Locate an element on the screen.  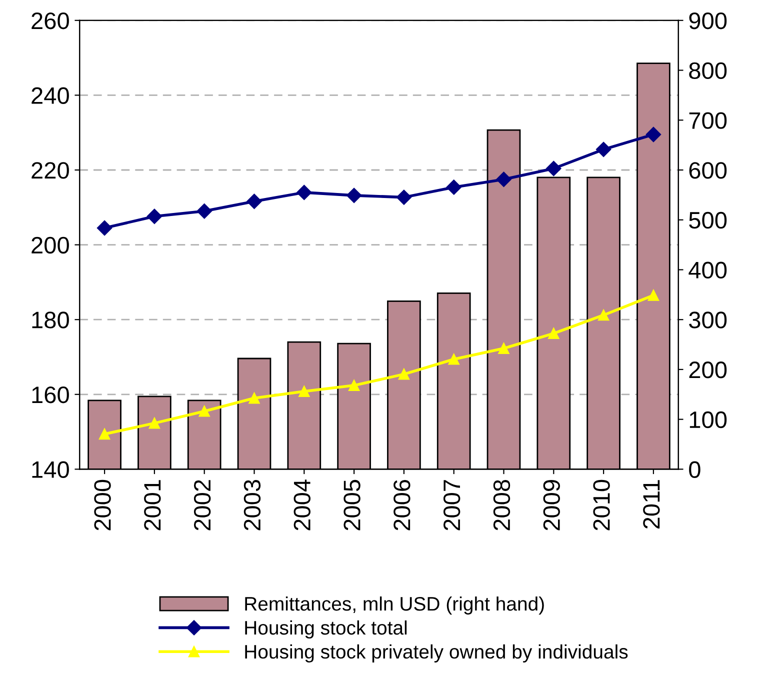
x-tick-label: 2010 is located at coordinates (601, 505).